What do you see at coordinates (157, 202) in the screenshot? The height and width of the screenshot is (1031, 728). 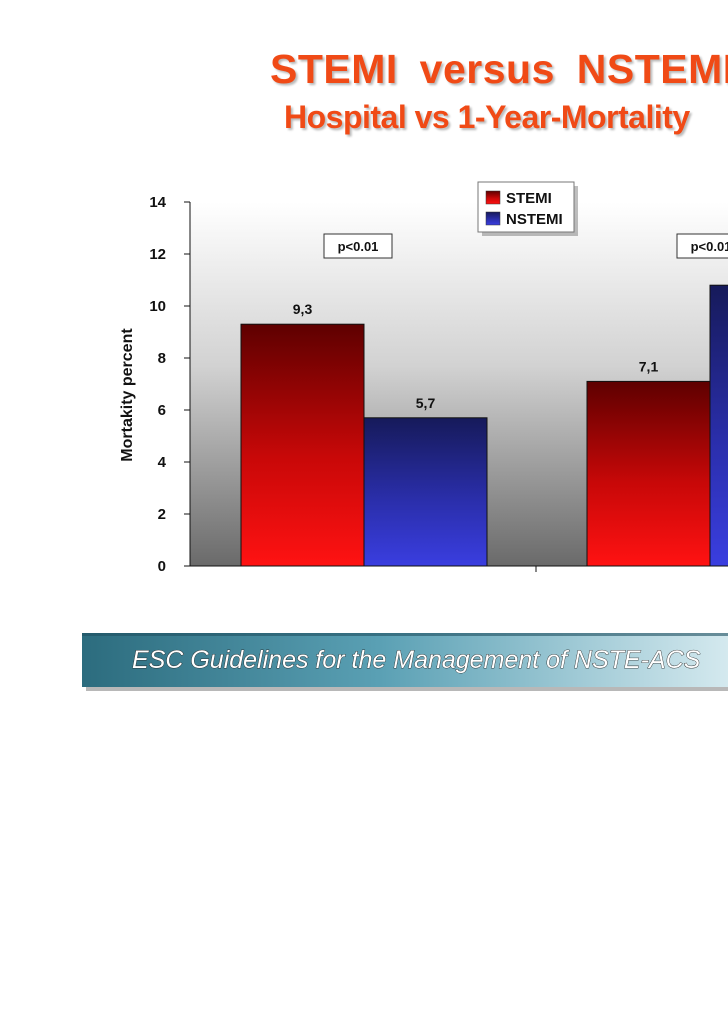 I see `y-tick-label: 14` at bounding box center [157, 202].